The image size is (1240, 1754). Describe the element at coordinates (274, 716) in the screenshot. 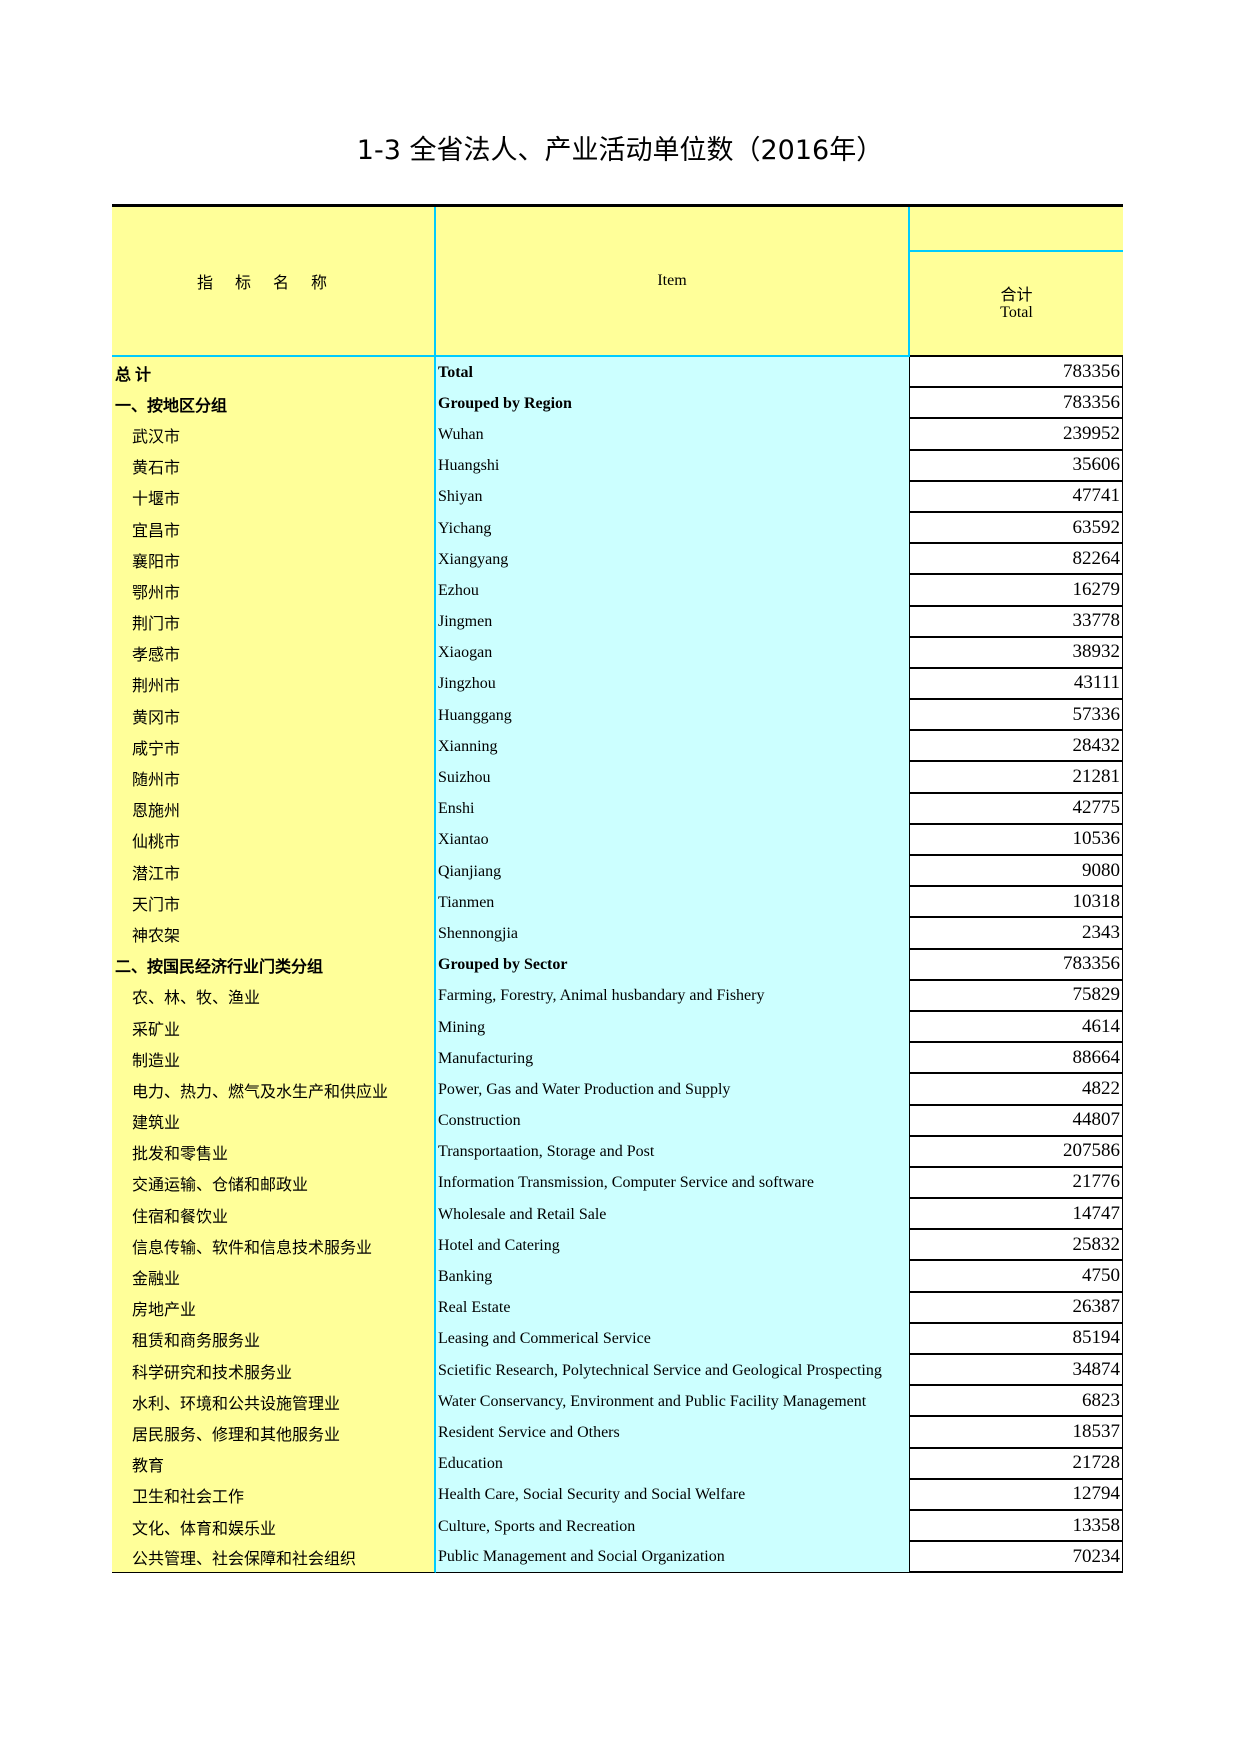

I see `row-name-cn: 黄冈市` at that location.